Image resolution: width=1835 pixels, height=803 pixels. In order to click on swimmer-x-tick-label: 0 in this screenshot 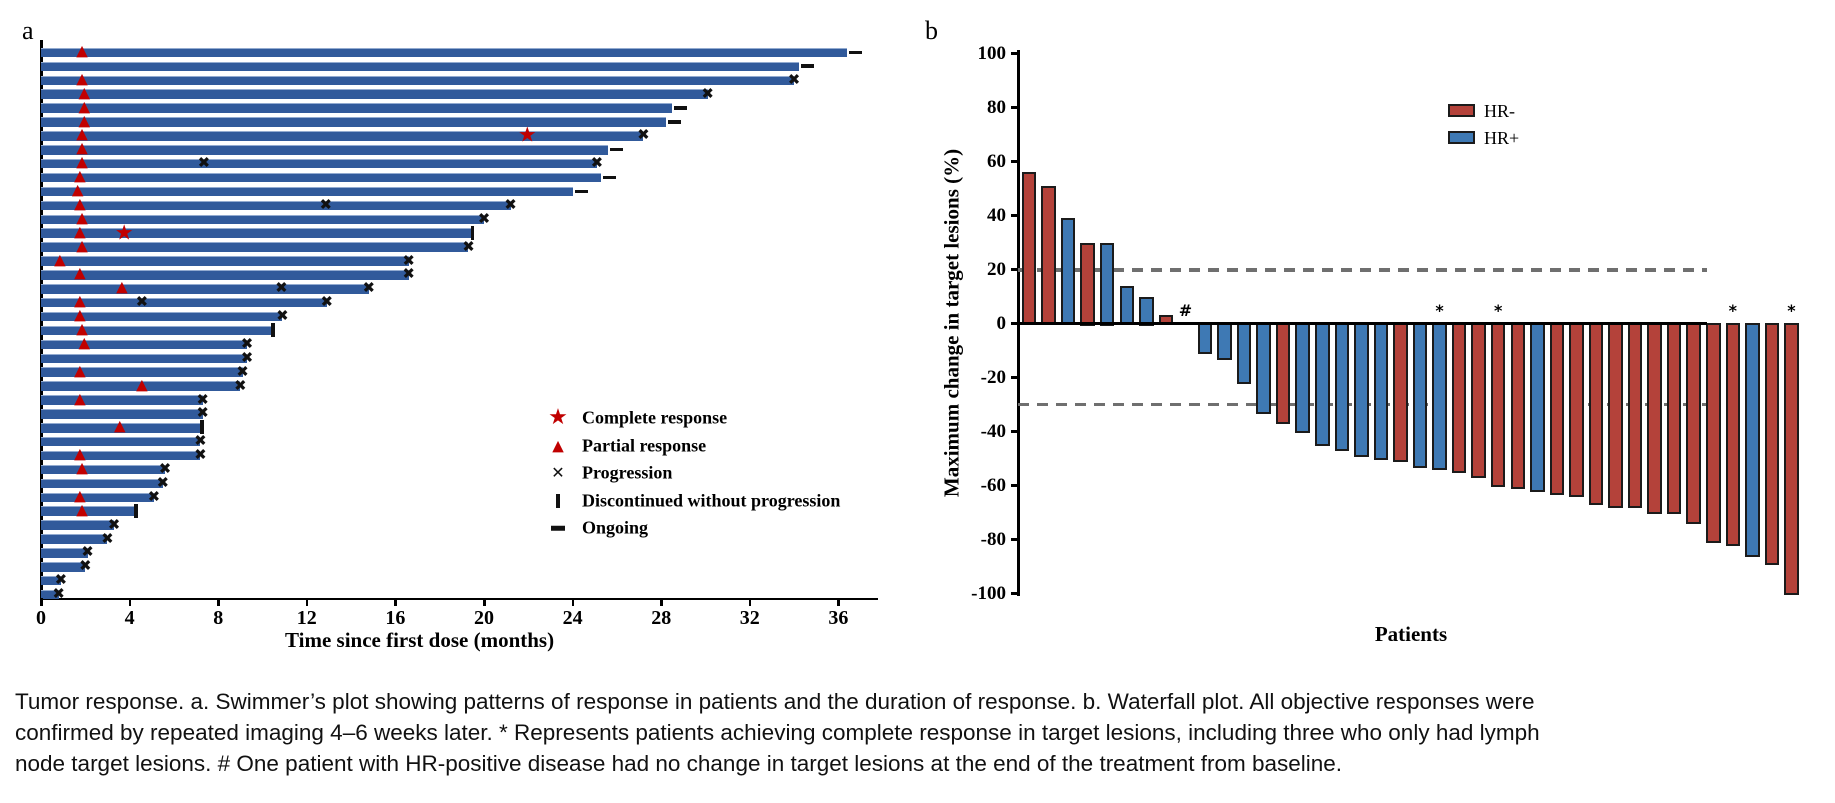, I will do `click(41, 618)`.